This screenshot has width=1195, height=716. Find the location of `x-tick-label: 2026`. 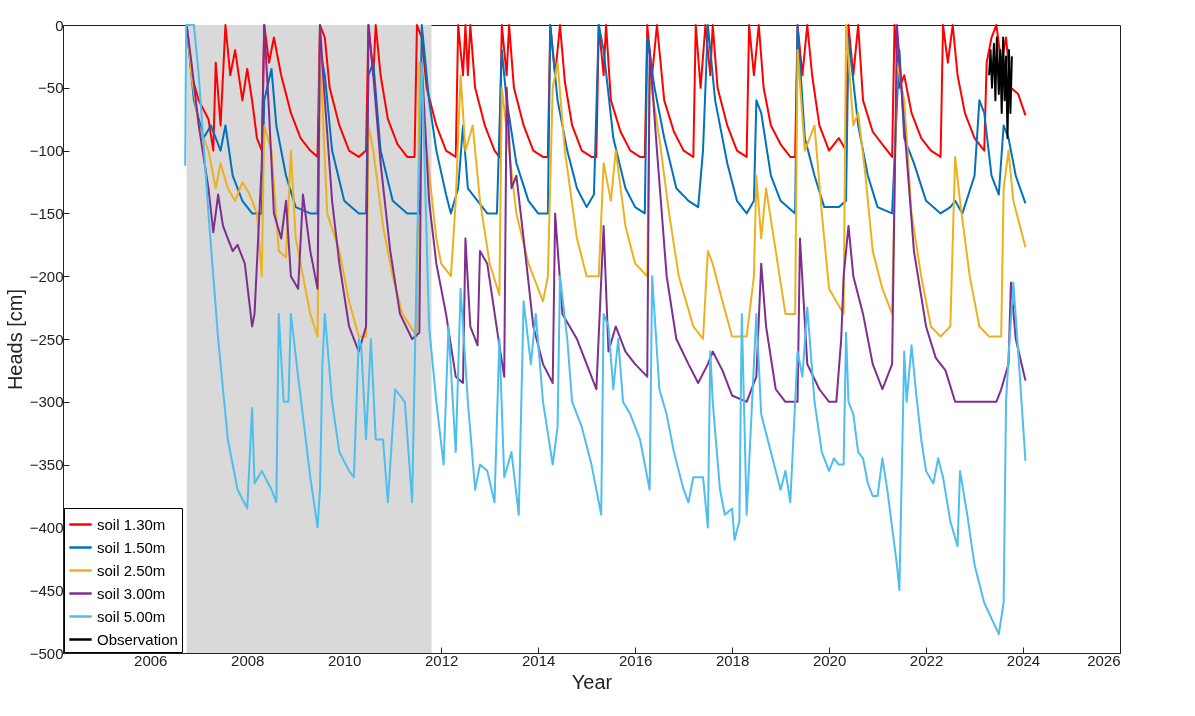

x-tick-label: 2026 is located at coordinates (1104, 660).